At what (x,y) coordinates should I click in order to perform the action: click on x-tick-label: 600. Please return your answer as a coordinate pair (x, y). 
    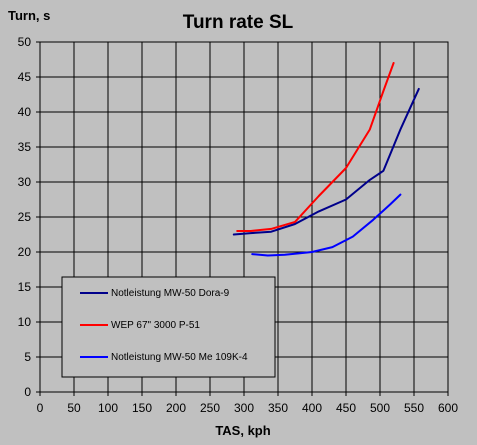
    Looking at the image, I should click on (448, 408).